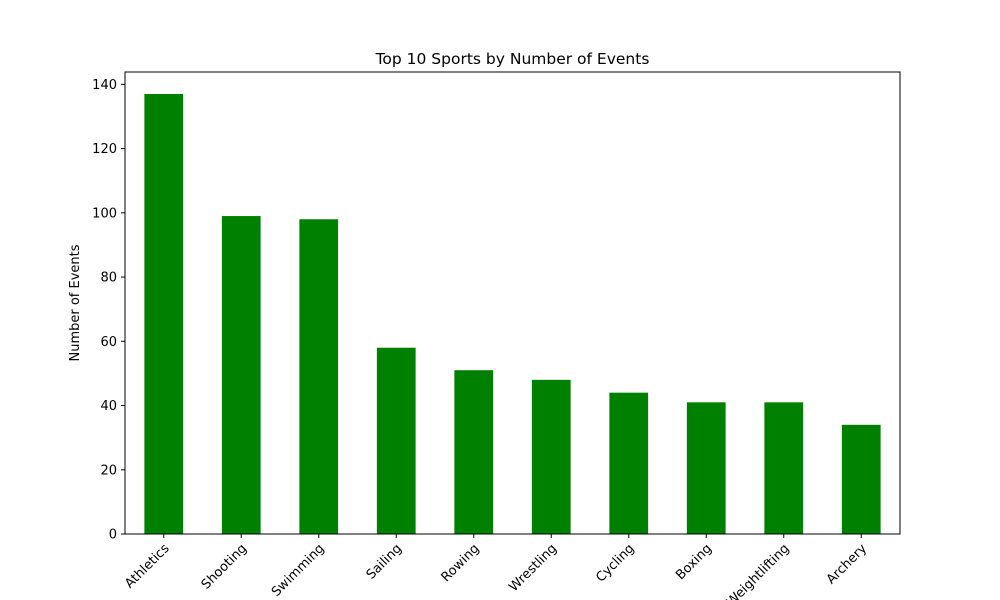  I want to click on y-axis-ticks: 0 20 40 60 80 100 120 140, so click(108, 310).